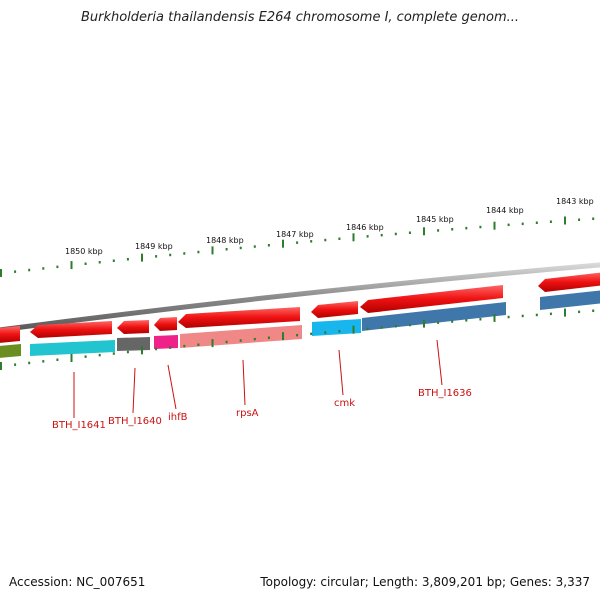 Image resolution: width=600 pixels, height=600 pixels. Describe the element at coordinates (258, 378) in the screenshot. I see `gene-label-lines` at that location.